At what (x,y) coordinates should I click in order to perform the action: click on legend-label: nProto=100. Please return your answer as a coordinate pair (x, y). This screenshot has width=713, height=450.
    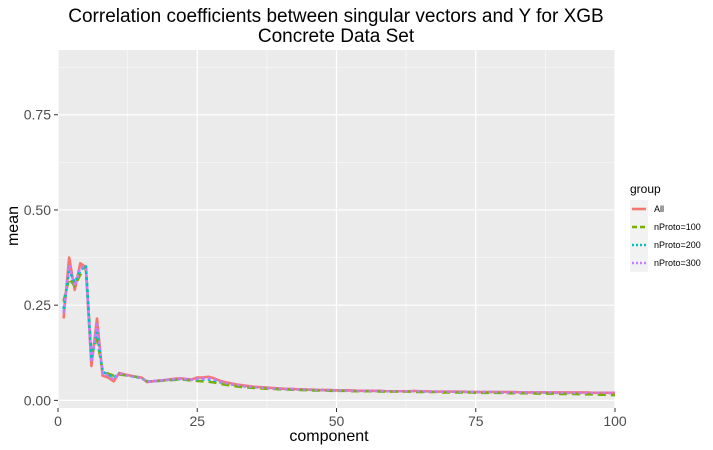
    Looking at the image, I should click on (677, 227).